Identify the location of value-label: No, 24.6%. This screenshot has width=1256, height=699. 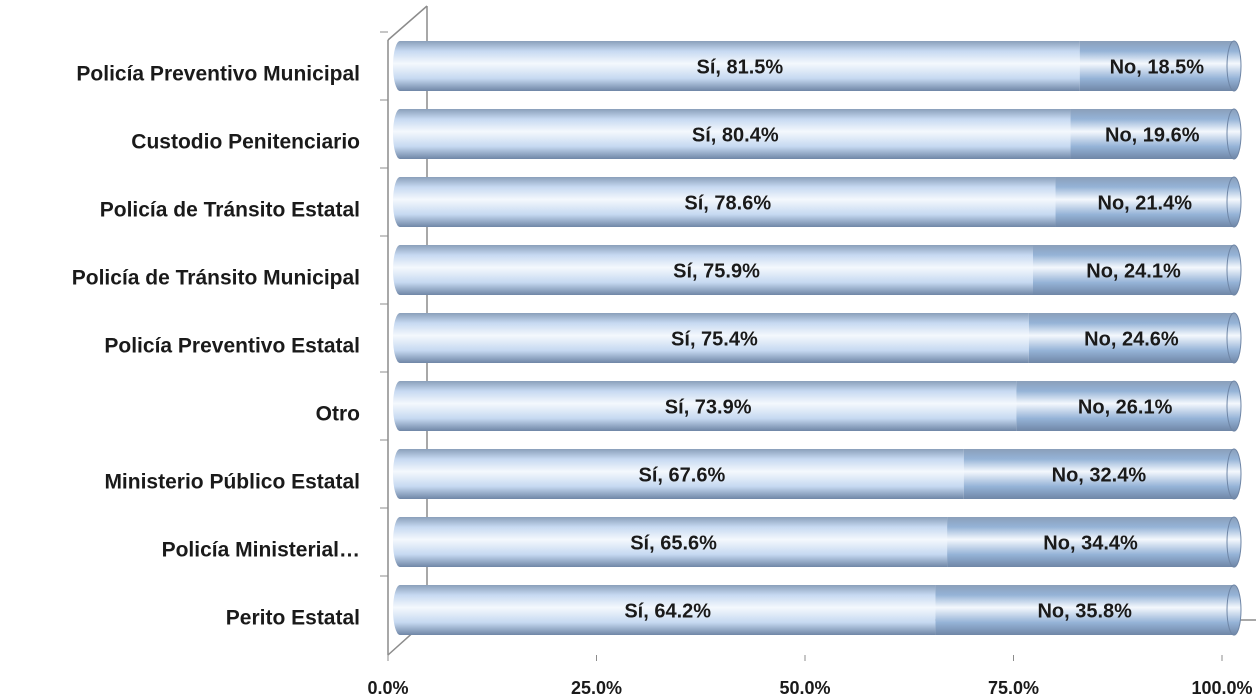
(1131, 339).